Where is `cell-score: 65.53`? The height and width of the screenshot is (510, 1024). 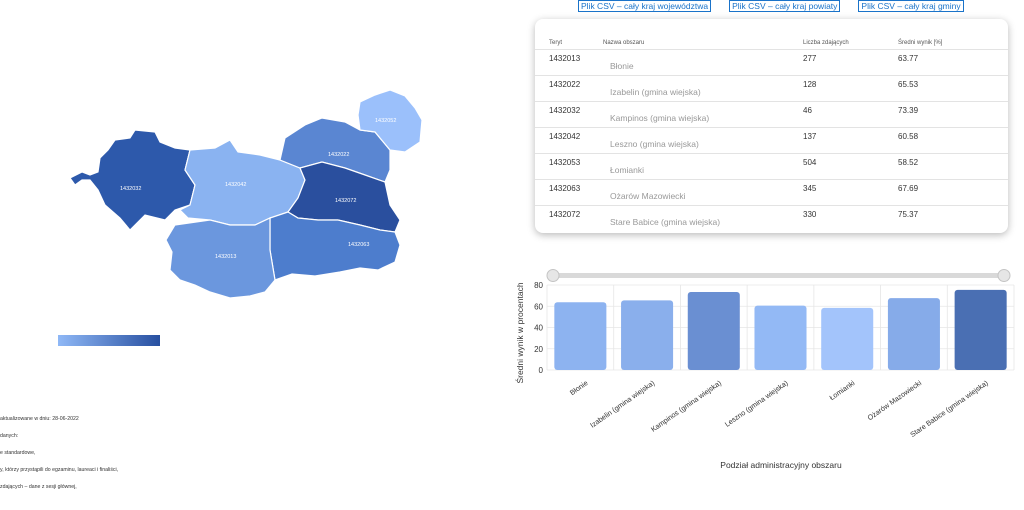
cell-score: 65.53 is located at coordinates (908, 84).